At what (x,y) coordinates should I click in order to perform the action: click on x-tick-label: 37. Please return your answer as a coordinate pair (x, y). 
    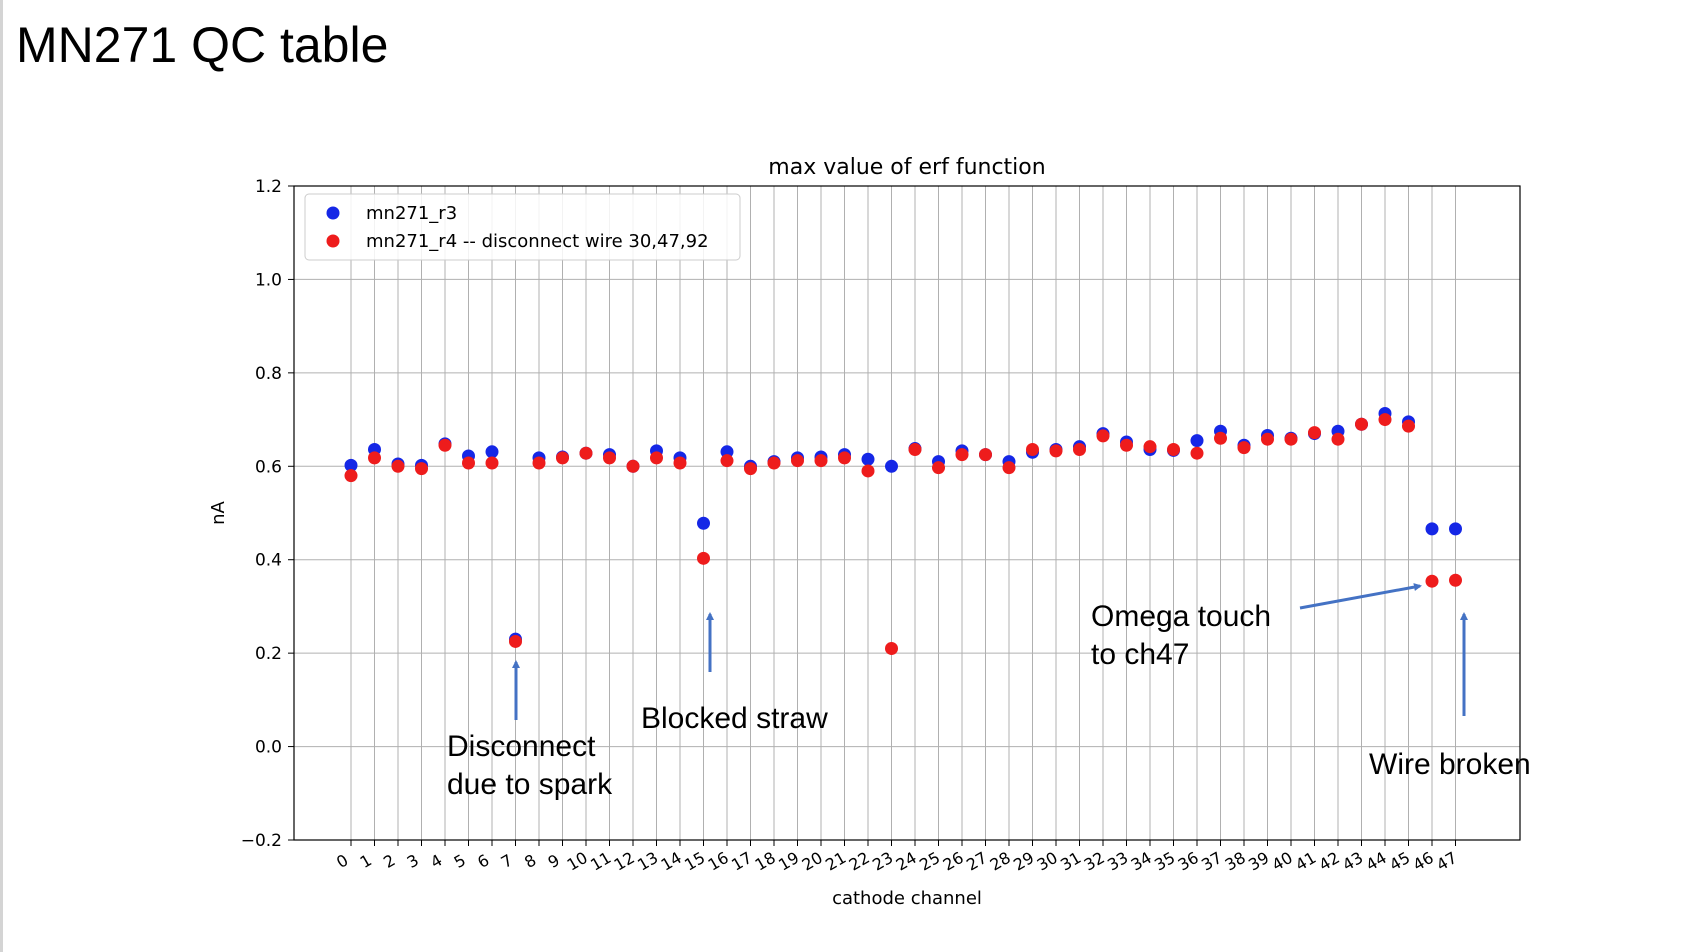
    Looking at the image, I should click on (1211, 861).